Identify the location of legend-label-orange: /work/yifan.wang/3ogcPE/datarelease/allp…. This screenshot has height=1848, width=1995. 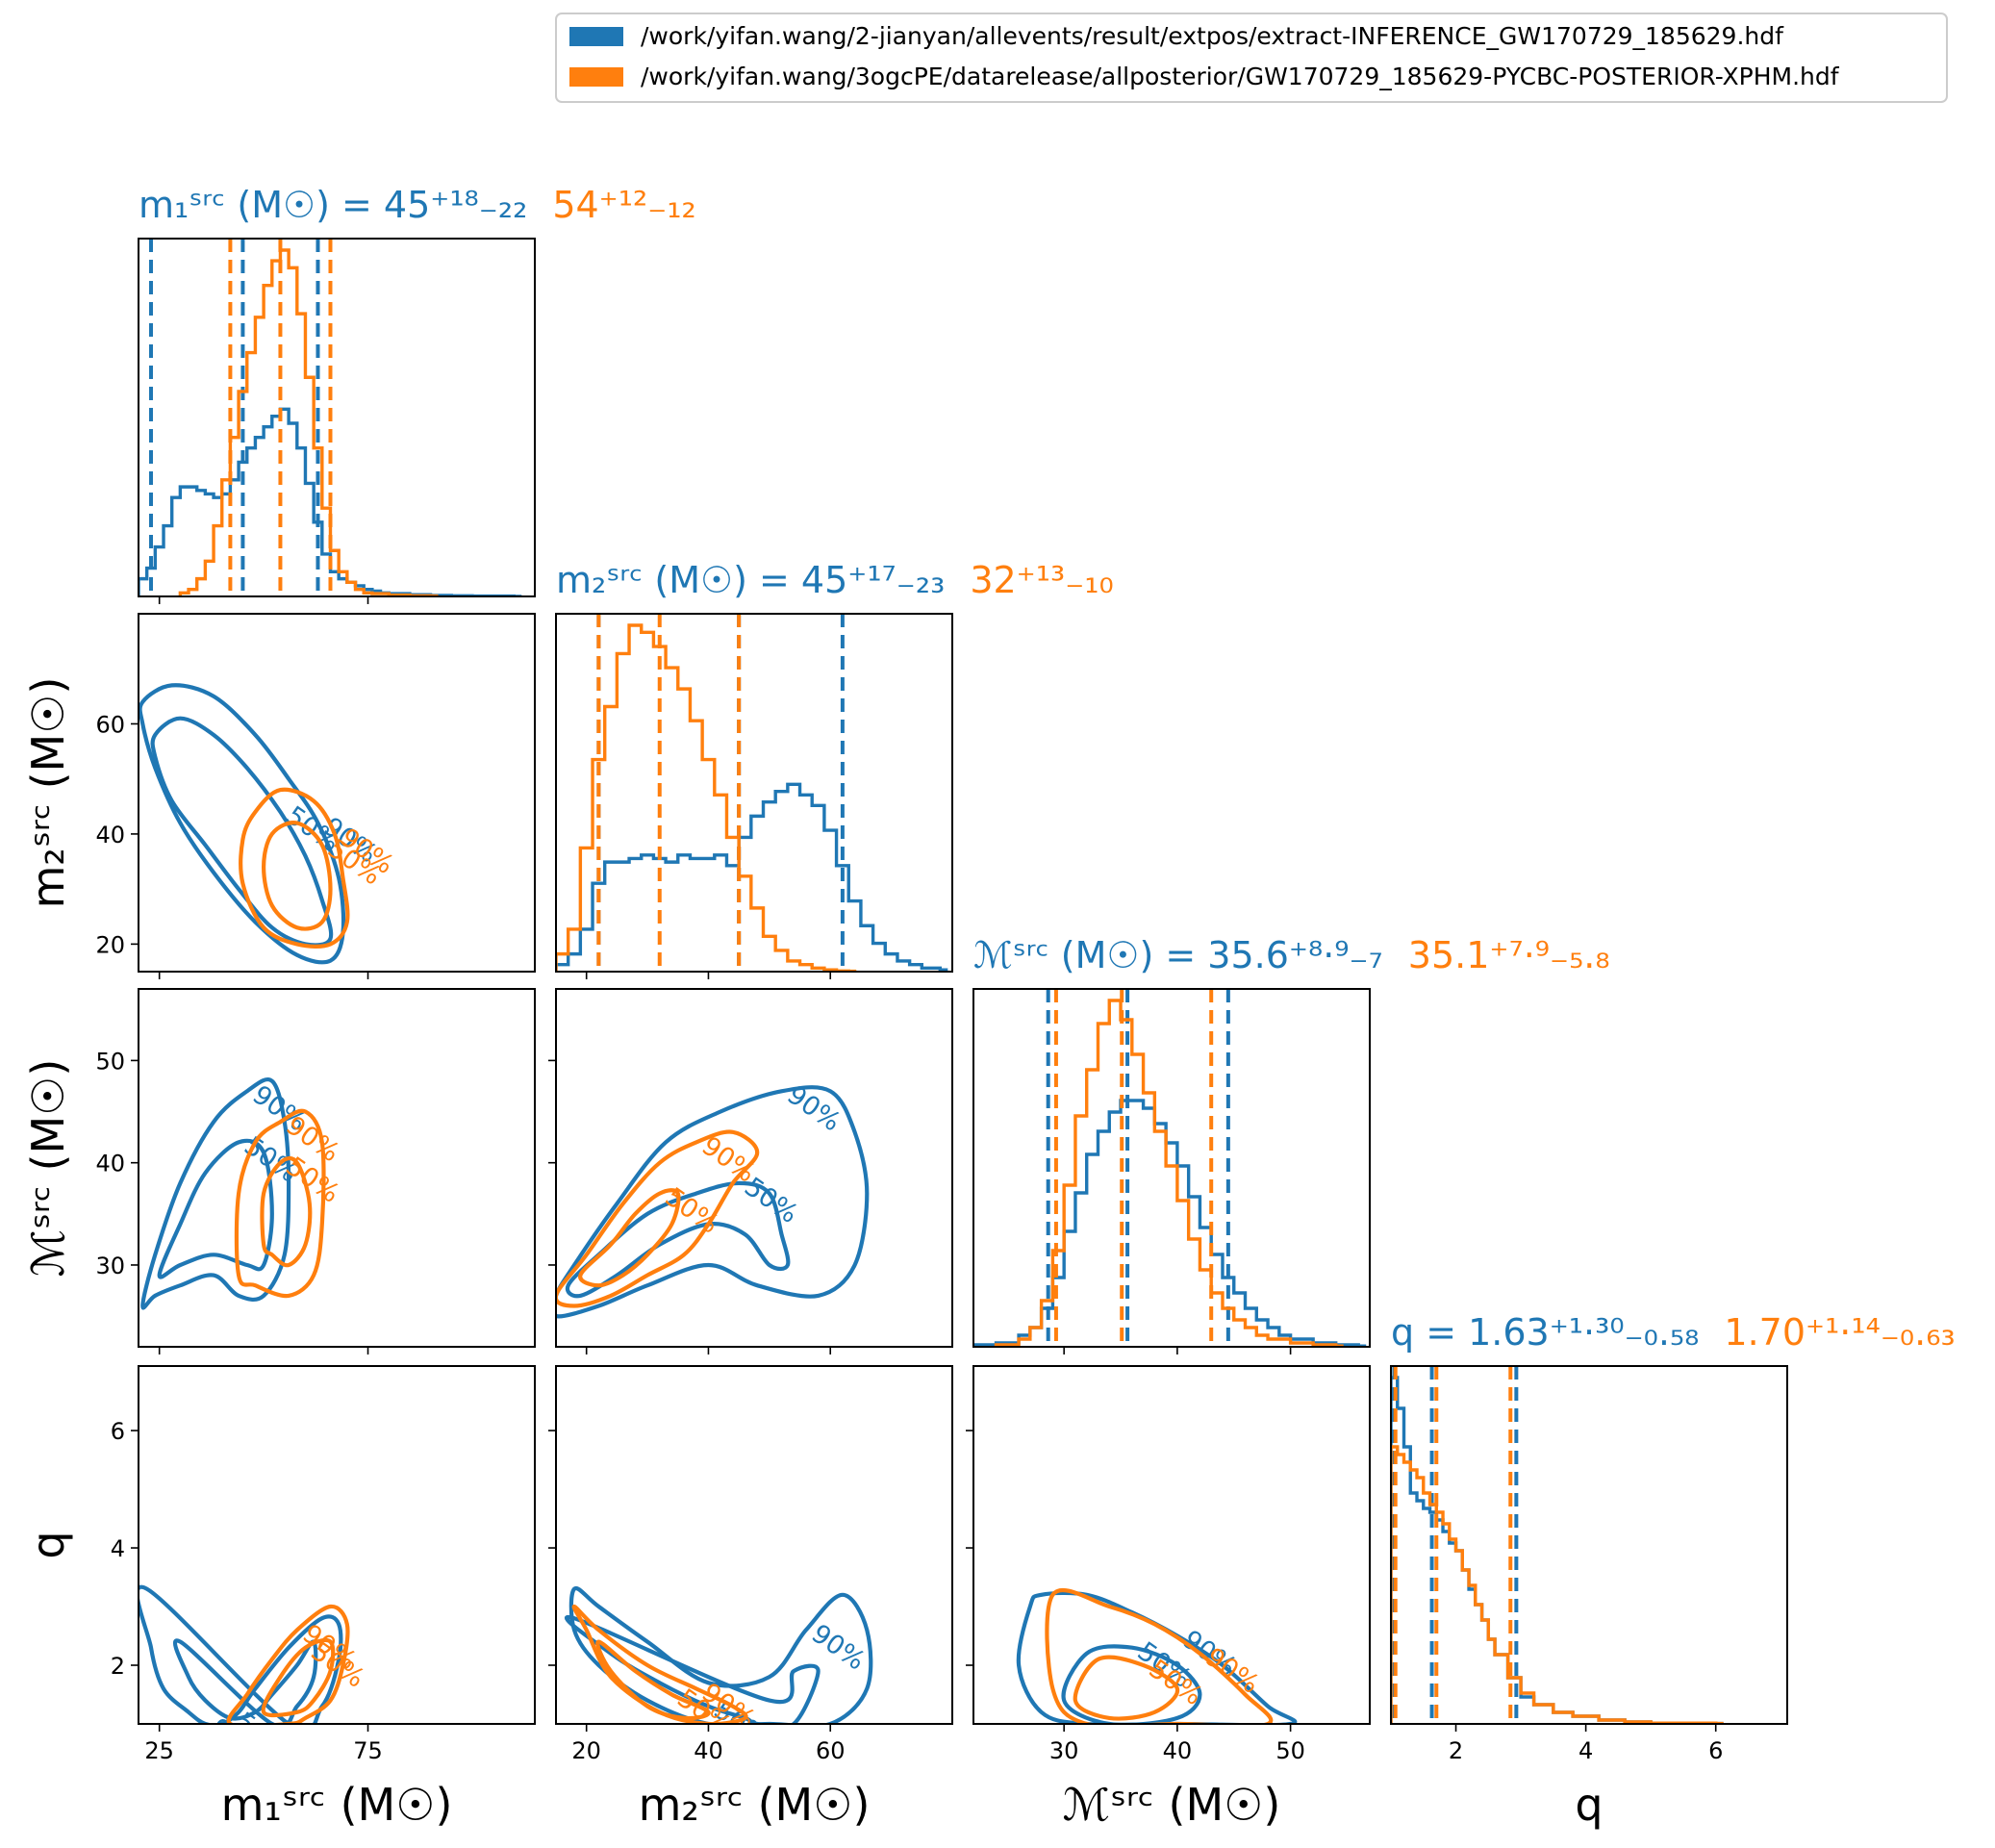
(1240, 76).